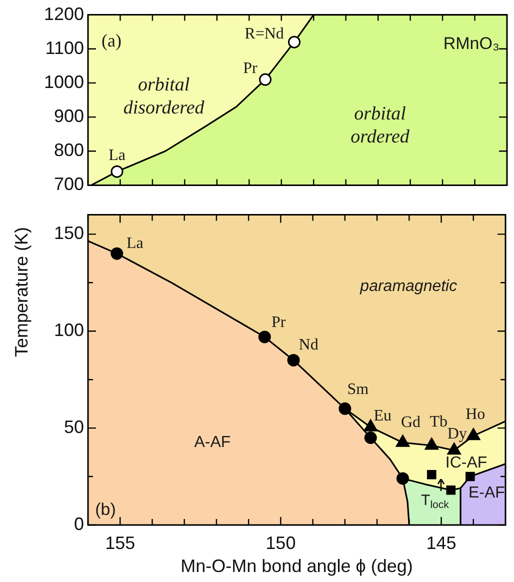 Image resolution: width=514 pixels, height=582 pixels. What do you see at coordinates (281, 542) in the screenshot?
I see `x-tick-label: 150` at bounding box center [281, 542].